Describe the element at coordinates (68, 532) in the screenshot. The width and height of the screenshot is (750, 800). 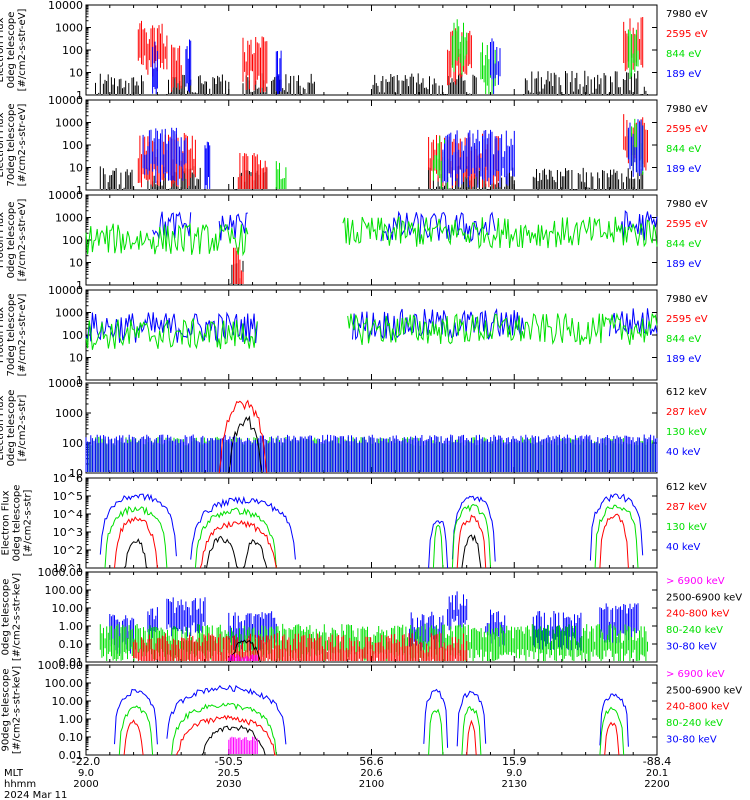
I see `y-tick-label: 10^3` at that location.